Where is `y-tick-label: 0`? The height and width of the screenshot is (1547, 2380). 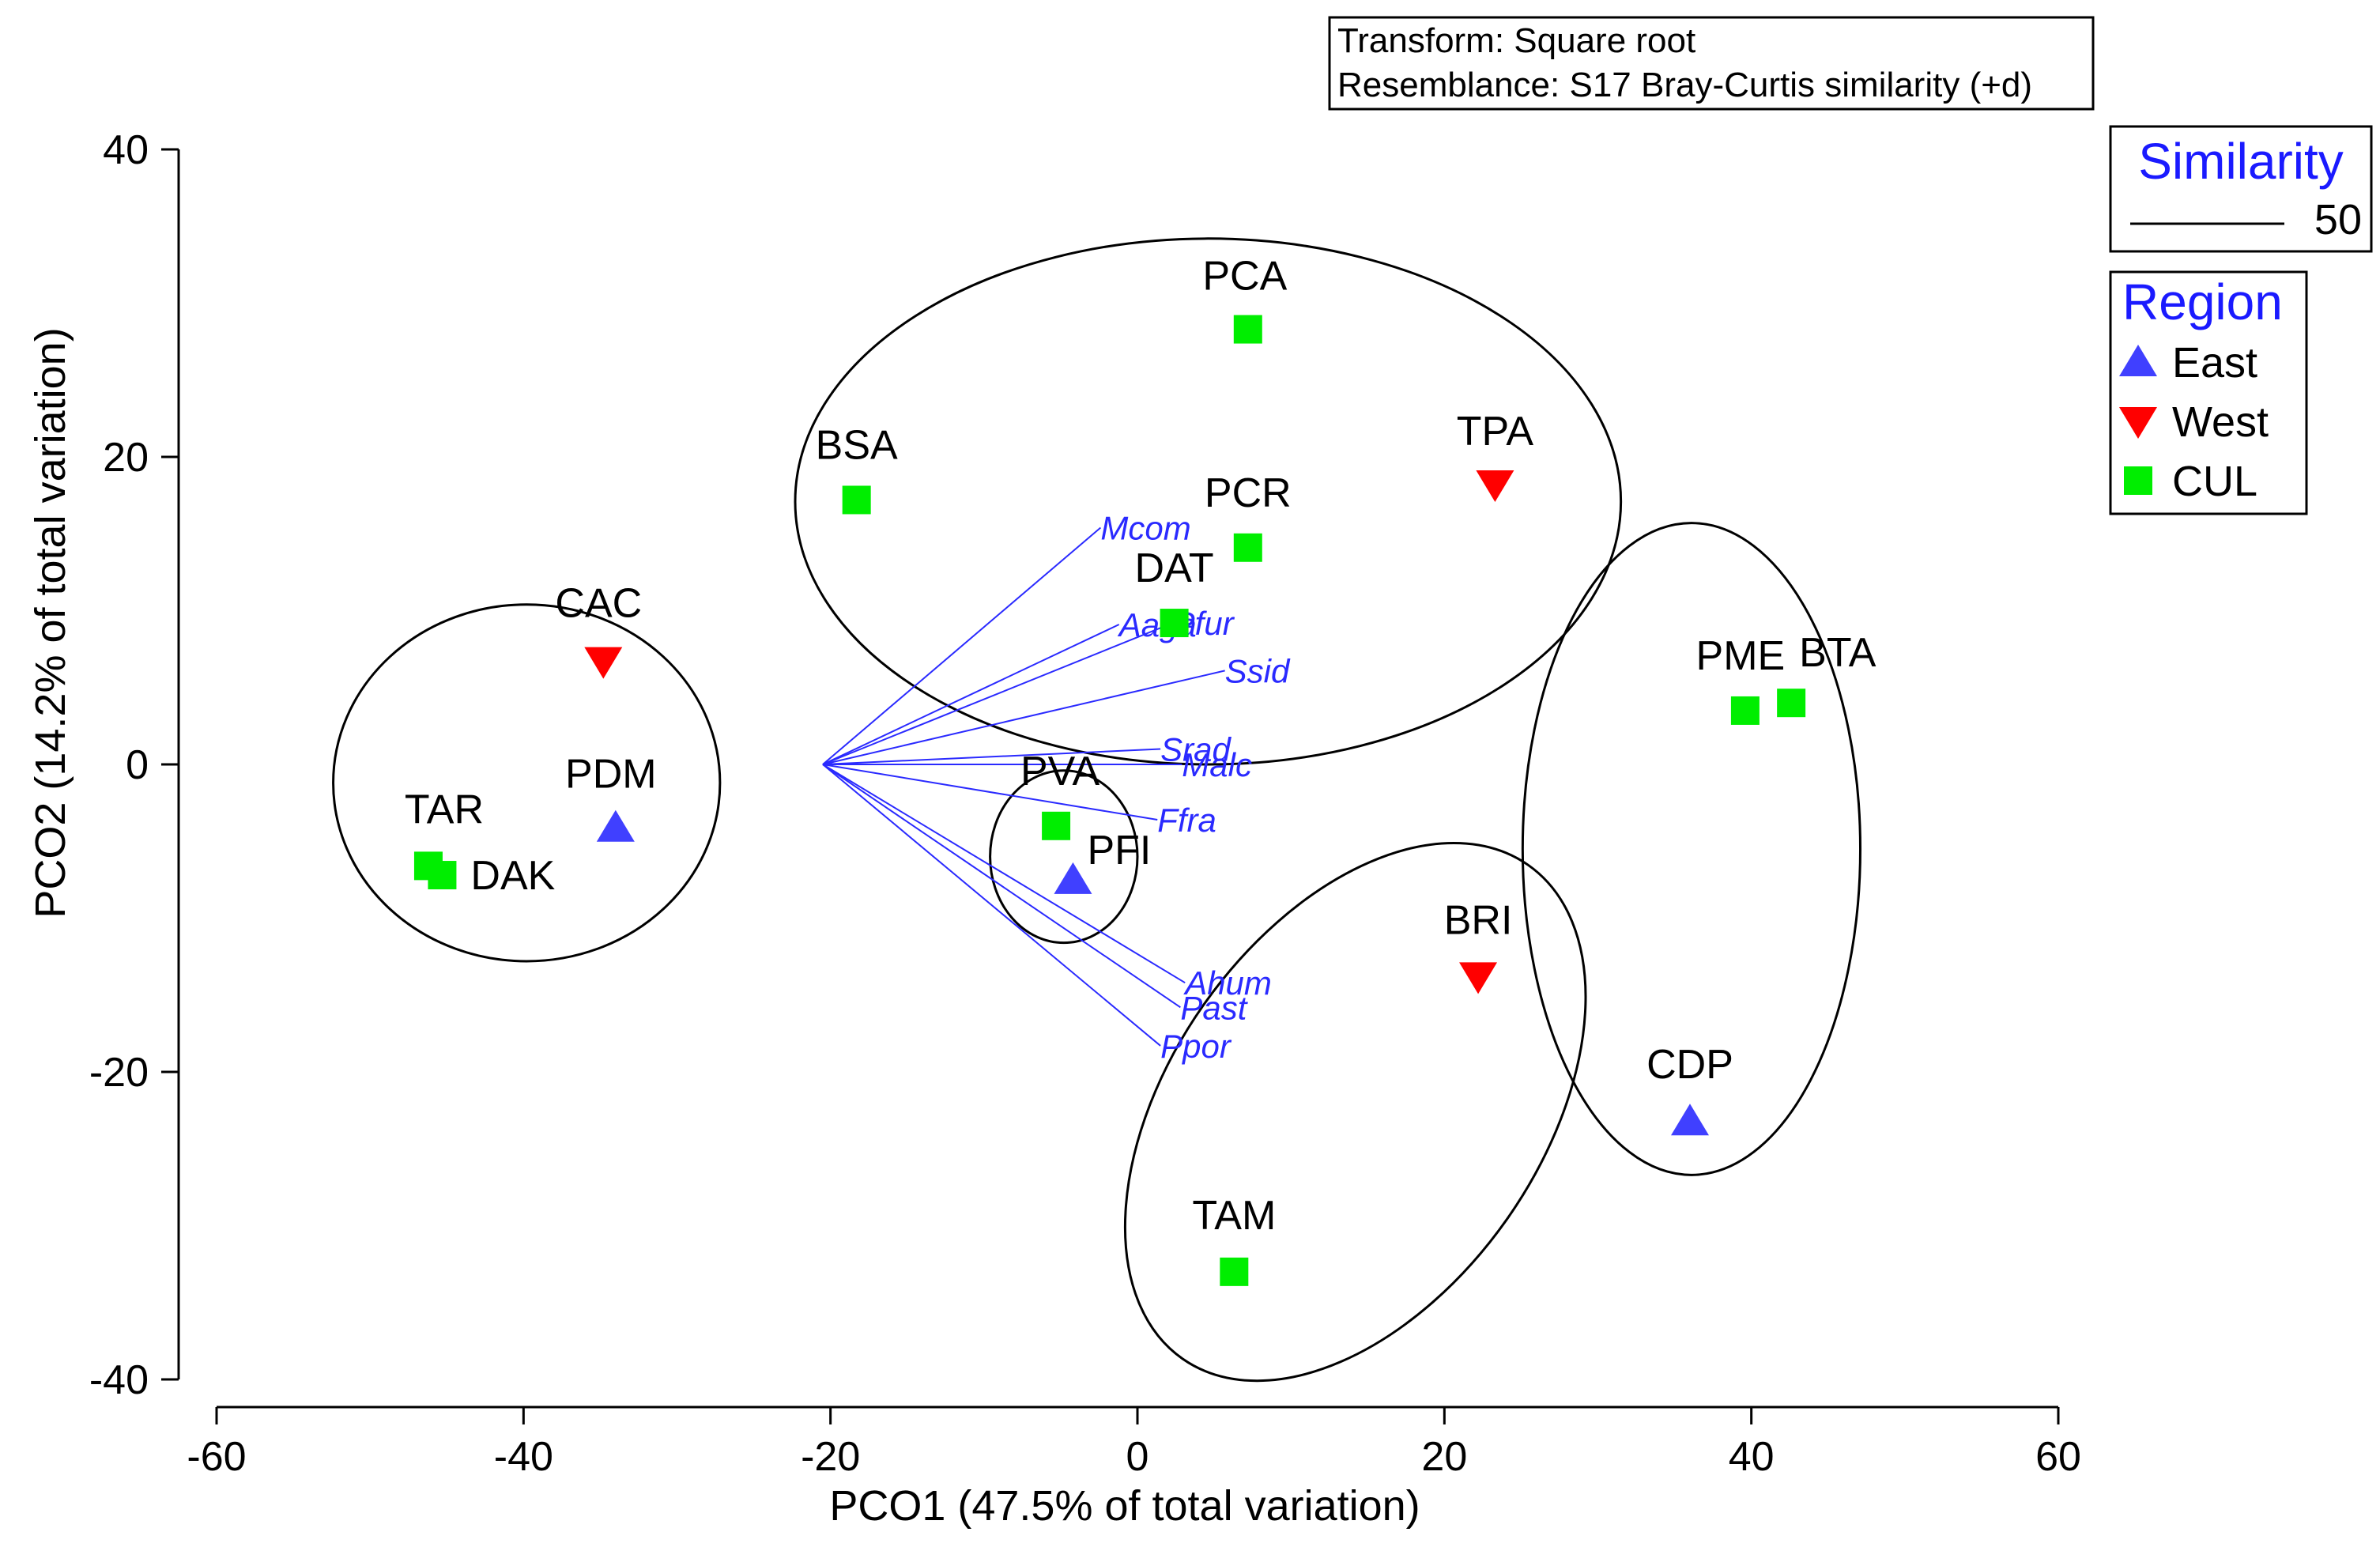
y-tick-label: 0 is located at coordinates (137, 765).